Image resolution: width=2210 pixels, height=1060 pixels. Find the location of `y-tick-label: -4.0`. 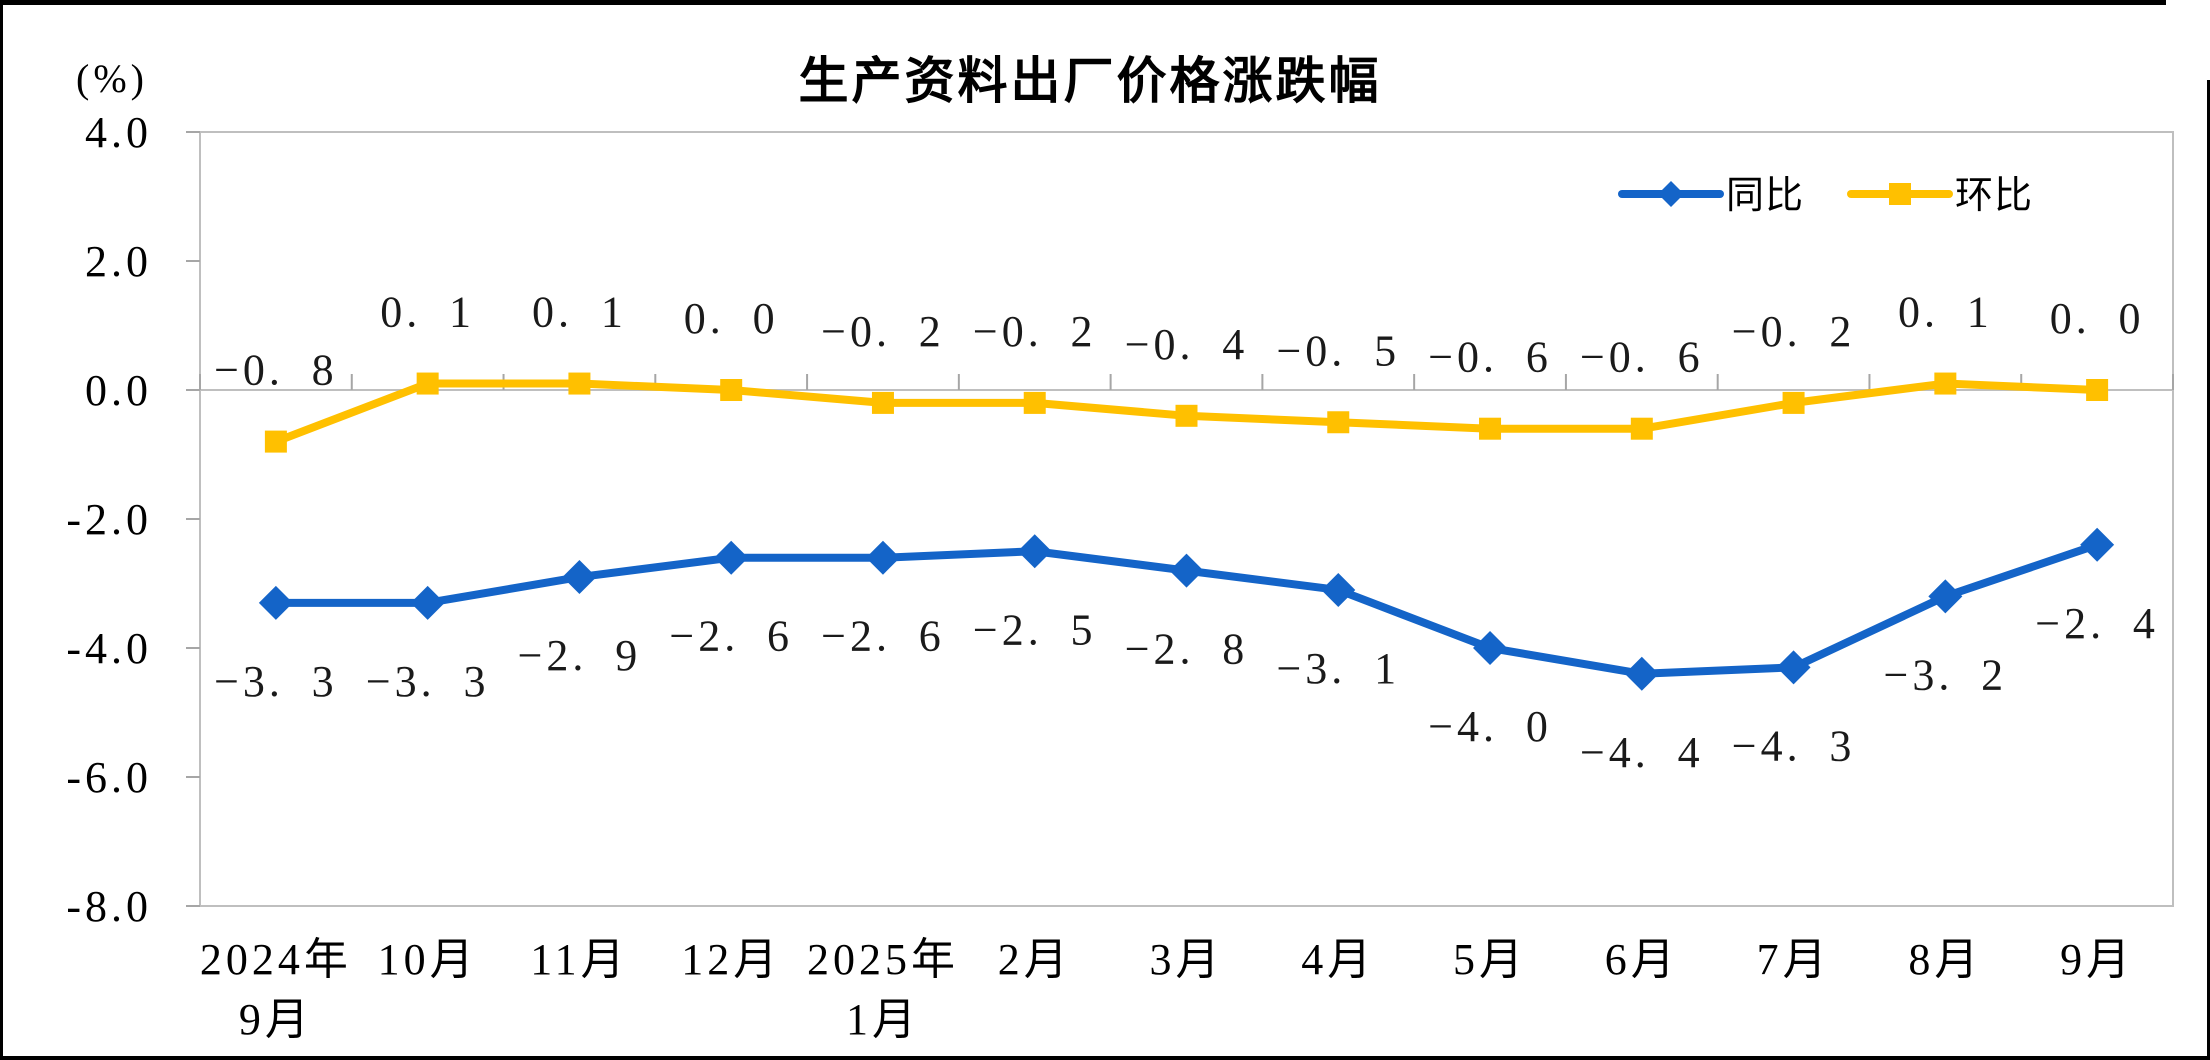

y-tick-label: -4.0 is located at coordinates (109, 648).